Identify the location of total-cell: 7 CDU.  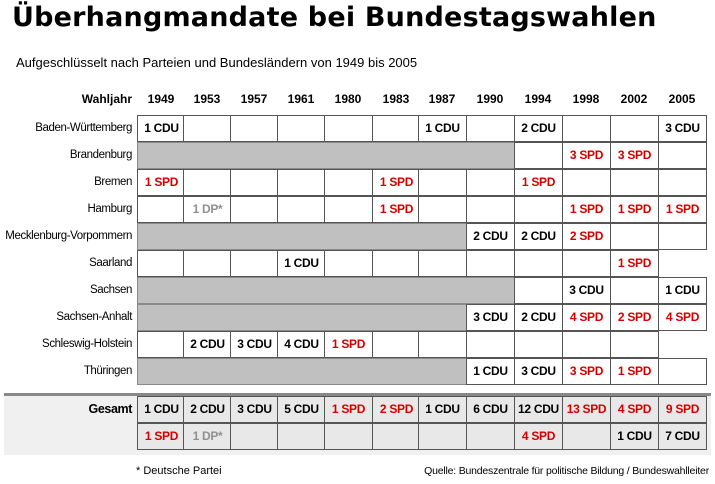
(682, 436).